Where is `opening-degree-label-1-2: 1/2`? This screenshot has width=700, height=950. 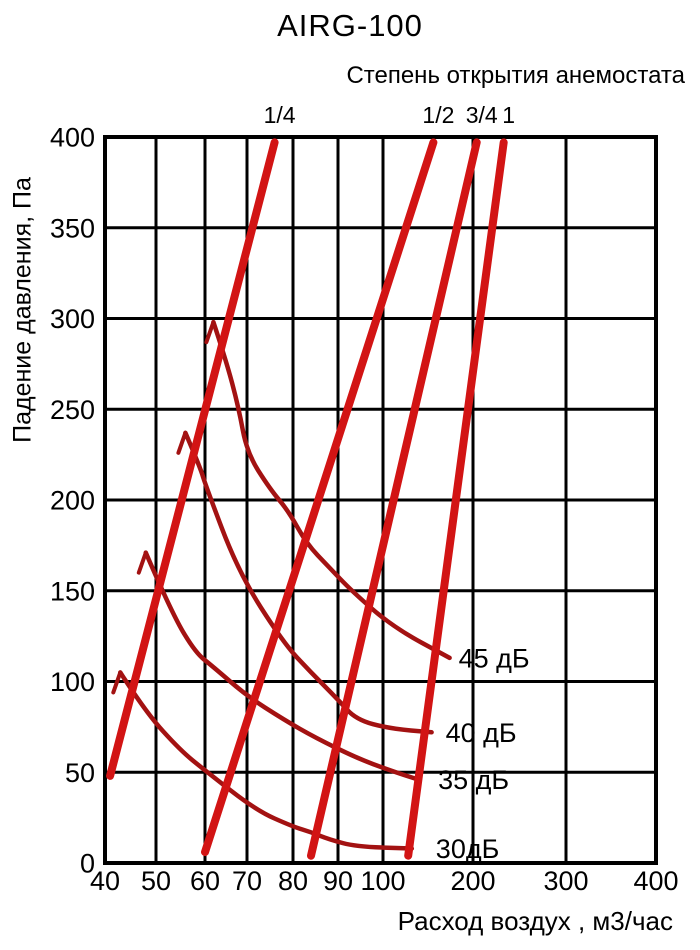 opening-degree-label-1-2: 1/2 is located at coordinates (438, 115).